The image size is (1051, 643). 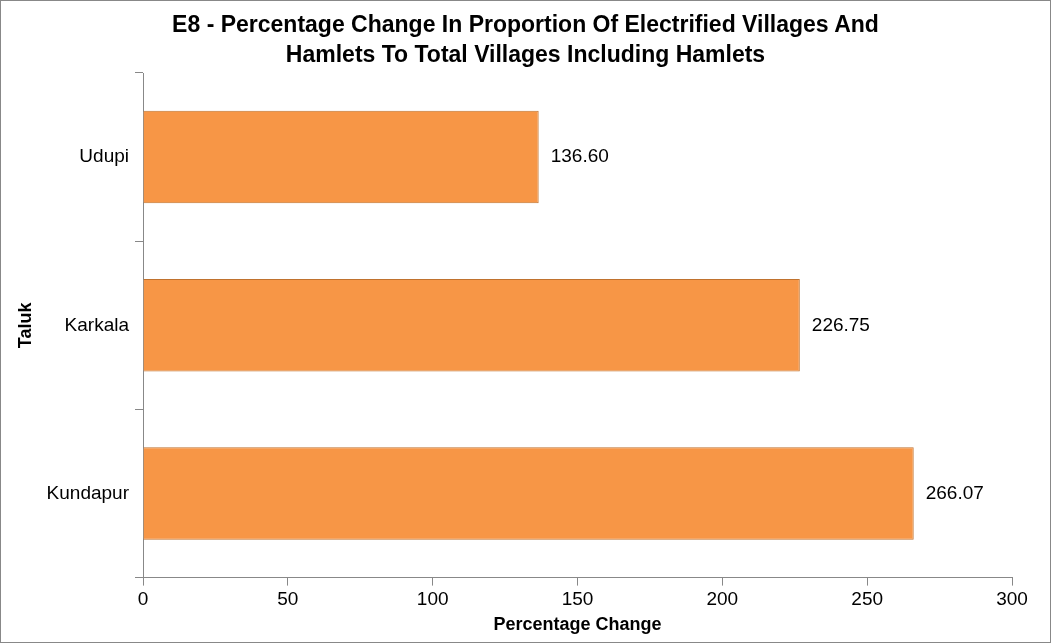 I want to click on y-tick-label: Kundapur, so click(x=88, y=492).